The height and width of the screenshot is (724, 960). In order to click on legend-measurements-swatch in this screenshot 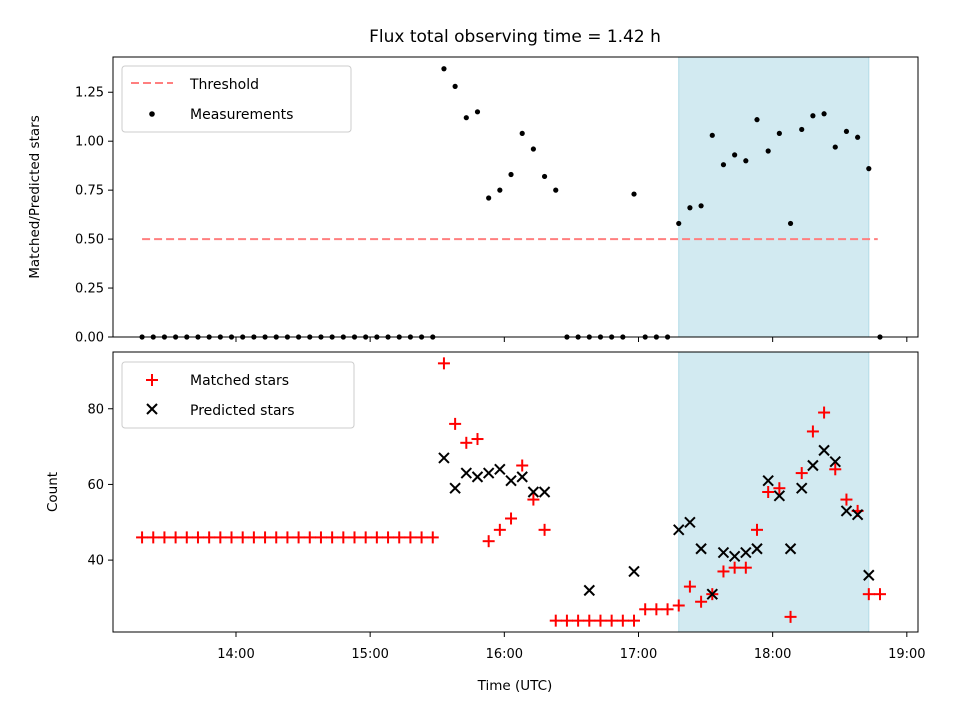, I will do `click(152, 114)`.